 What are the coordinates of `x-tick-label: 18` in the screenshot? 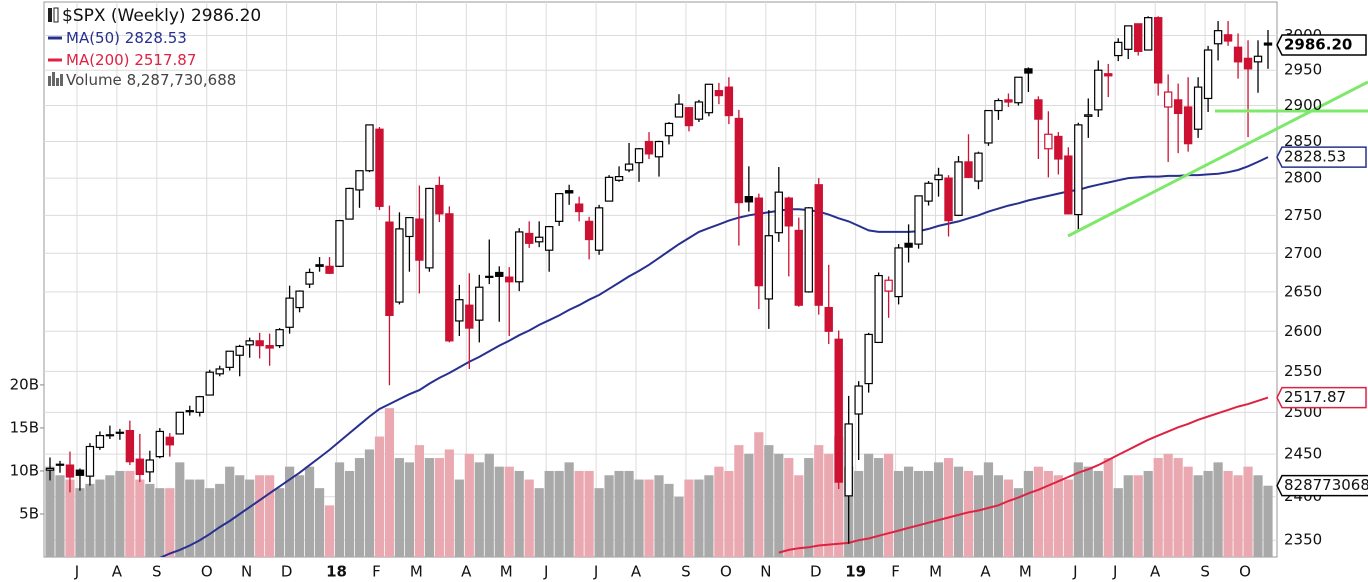 It's located at (336, 572).